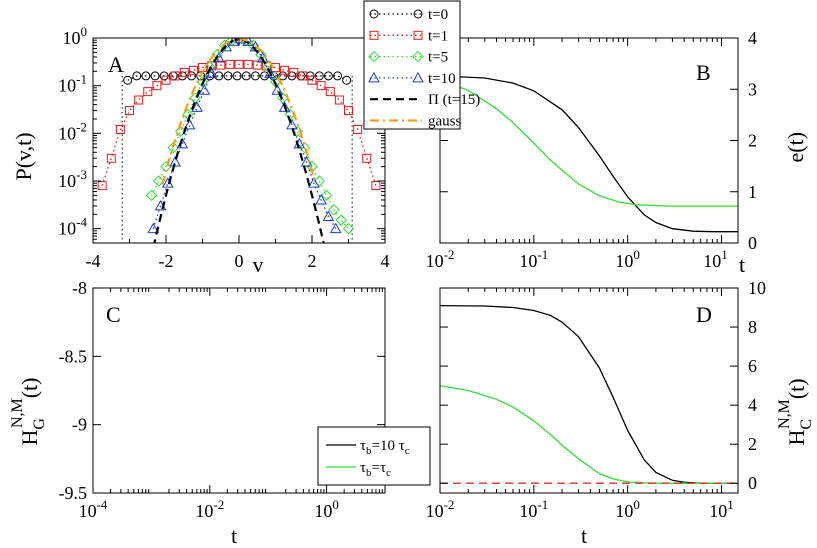 Image resolution: width=817 pixels, height=548 pixels. Describe the element at coordinates (795, 411) in the screenshot. I see `y-axis-label: HCN,M(t)` at that location.